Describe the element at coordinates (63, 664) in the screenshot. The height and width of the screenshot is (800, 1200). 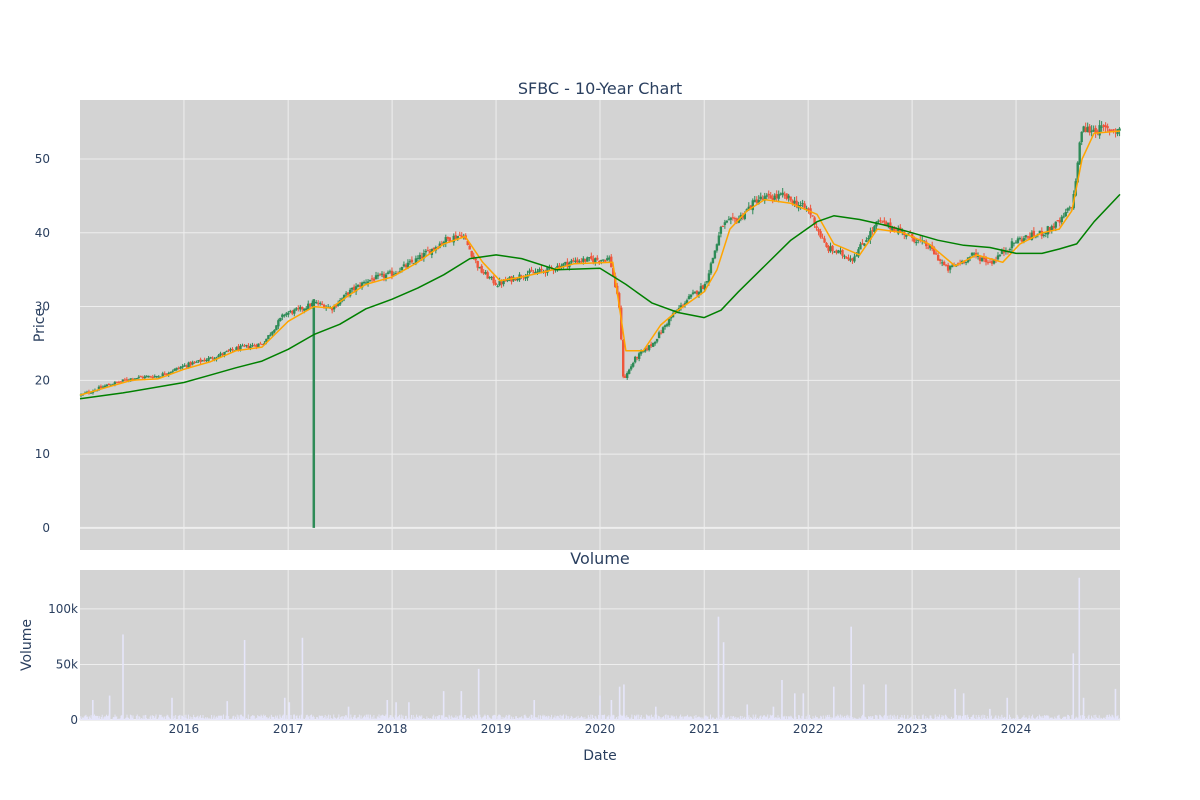
I see `volume-y-ticks: 0 50k 100k` at that location.